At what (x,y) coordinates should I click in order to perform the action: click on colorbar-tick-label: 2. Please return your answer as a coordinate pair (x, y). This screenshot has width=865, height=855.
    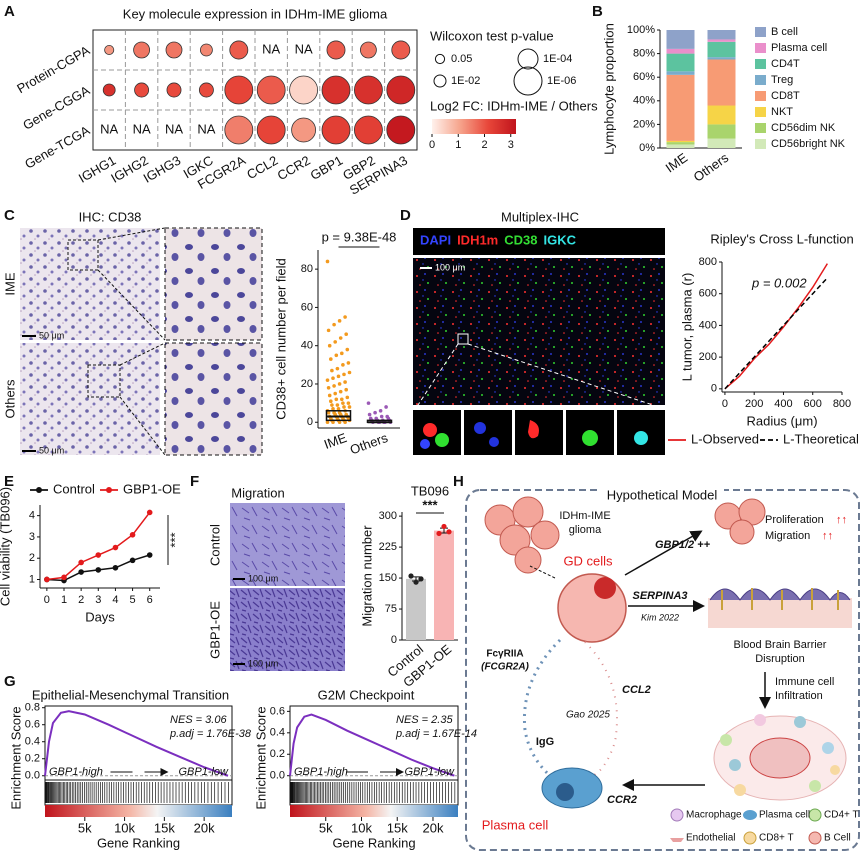
    Looking at the image, I should click on (484, 145).